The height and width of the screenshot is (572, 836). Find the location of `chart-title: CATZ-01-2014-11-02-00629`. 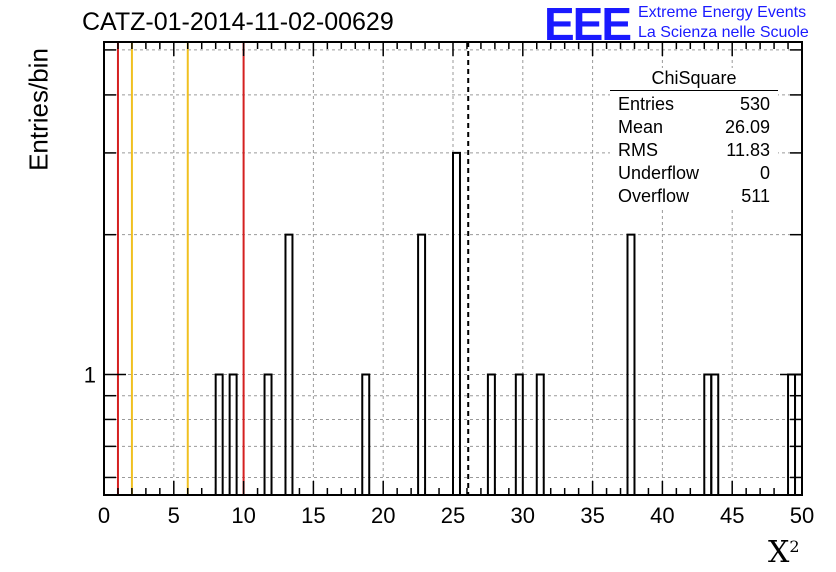

chart-title: CATZ-01-2014-11-02-00629 is located at coordinates (238, 22).